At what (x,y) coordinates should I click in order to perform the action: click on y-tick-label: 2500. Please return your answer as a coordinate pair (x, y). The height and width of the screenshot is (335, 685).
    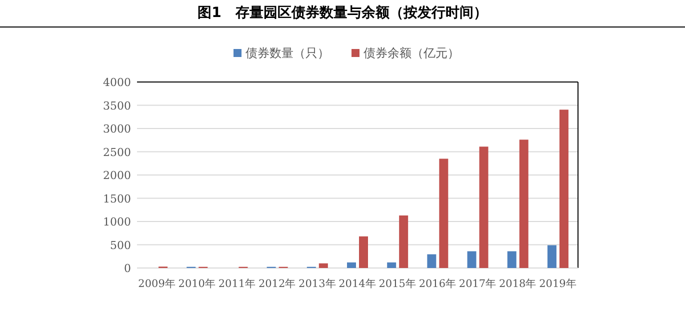
    Looking at the image, I should click on (117, 152).